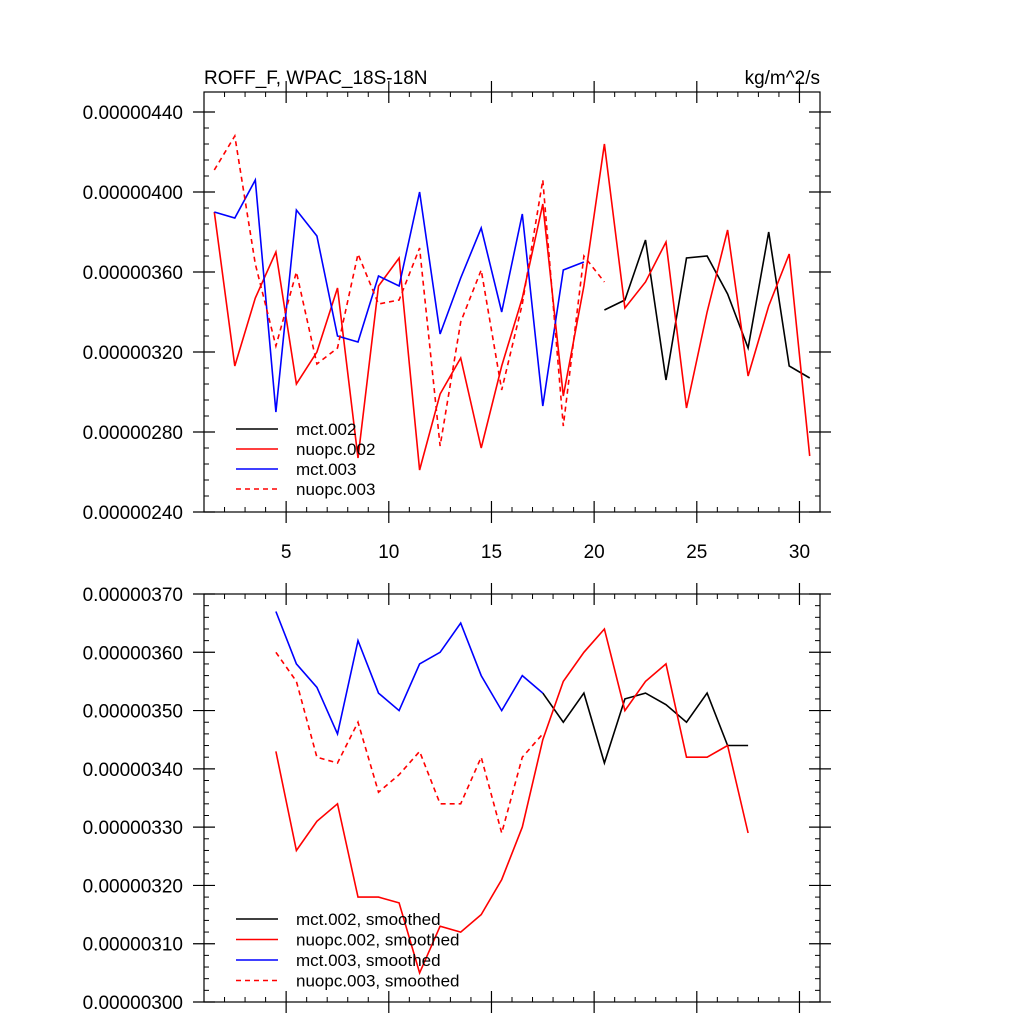 The width and height of the screenshot is (1024, 1024). Describe the element at coordinates (696, 552) in the screenshot. I see `x-tick-label: 25` at that location.